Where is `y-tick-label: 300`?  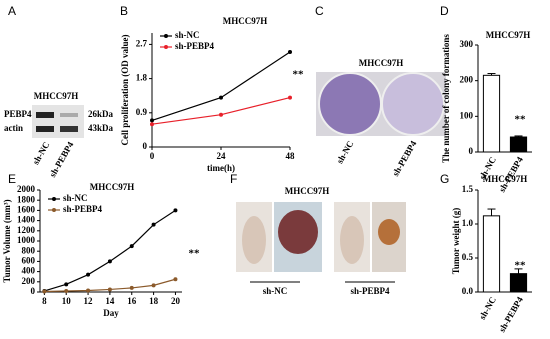 y-tick-label: 300 is located at coordinates (467, 44).